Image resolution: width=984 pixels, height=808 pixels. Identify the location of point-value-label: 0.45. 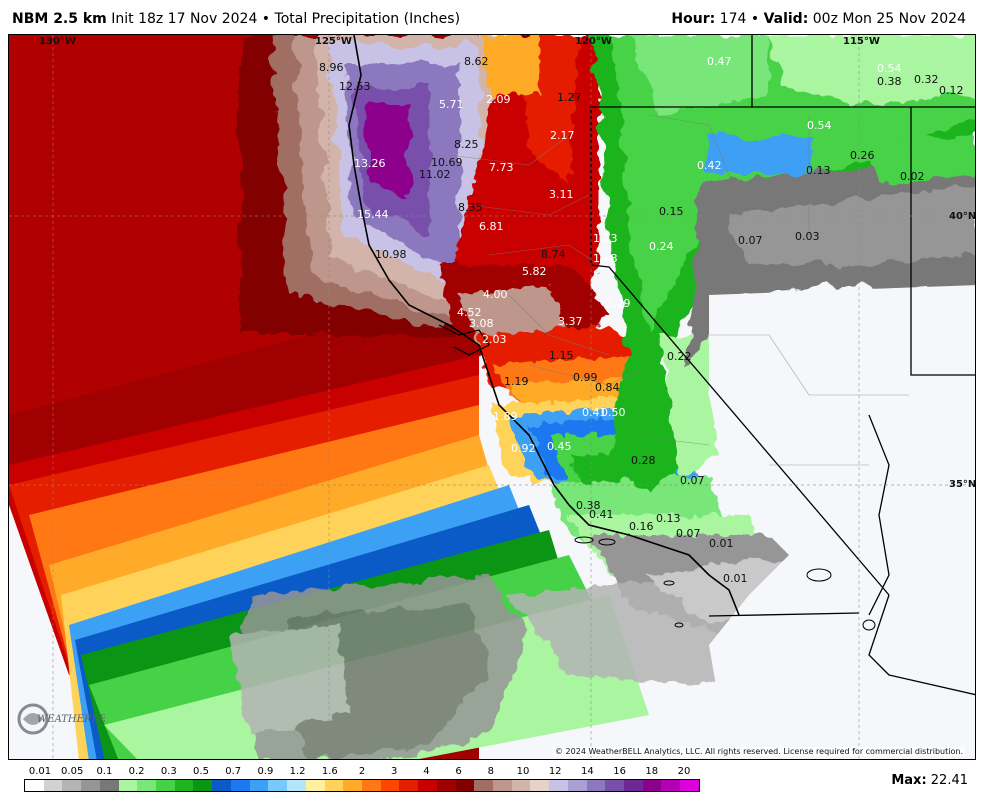
(559, 446).